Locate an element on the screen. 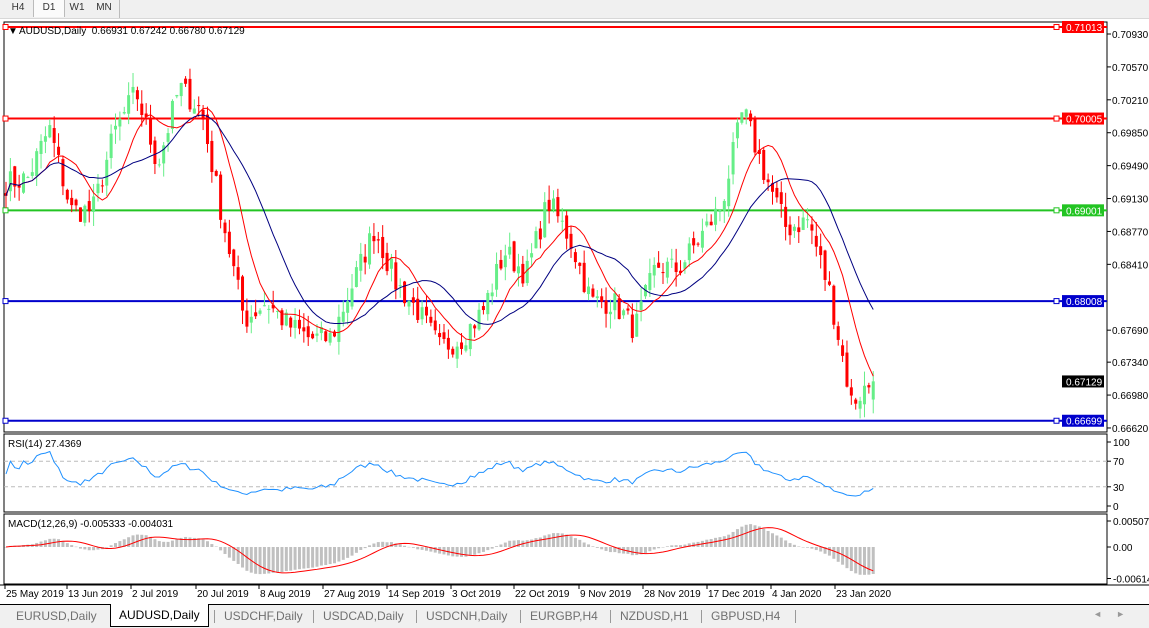 Image resolution: width=1149 pixels, height=628 pixels. chart-tab-gbpusd-h4: GBPUSD,H4 is located at coordinates (745, 615).